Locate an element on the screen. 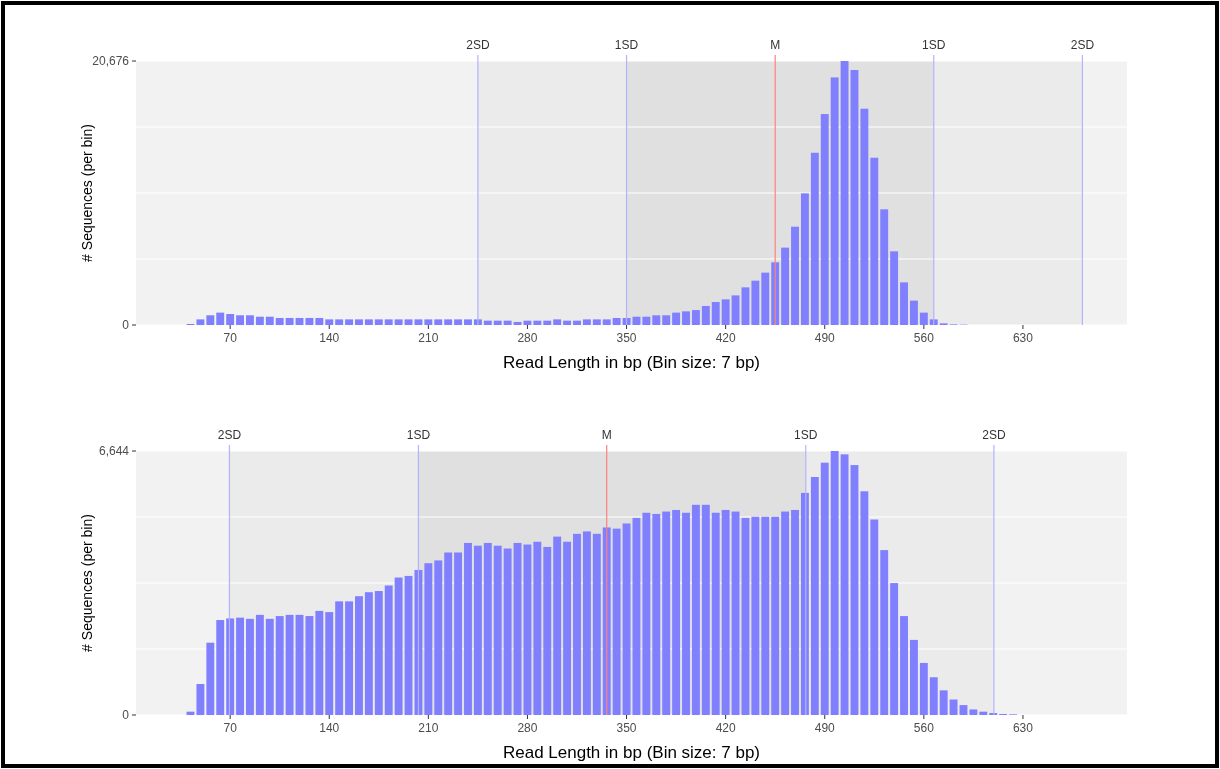  y-tick-label: 6,644 is located at coordinates (114, 451).